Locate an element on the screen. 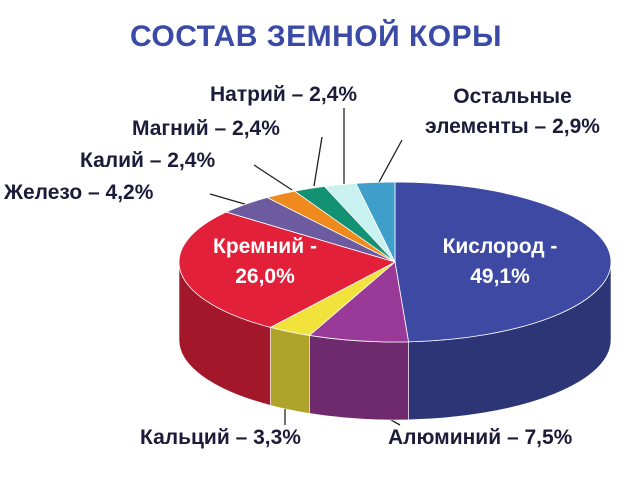 The width and height of the screenshot is (640, 480). value-label: 26,0% is located at coordinates (265, 276).